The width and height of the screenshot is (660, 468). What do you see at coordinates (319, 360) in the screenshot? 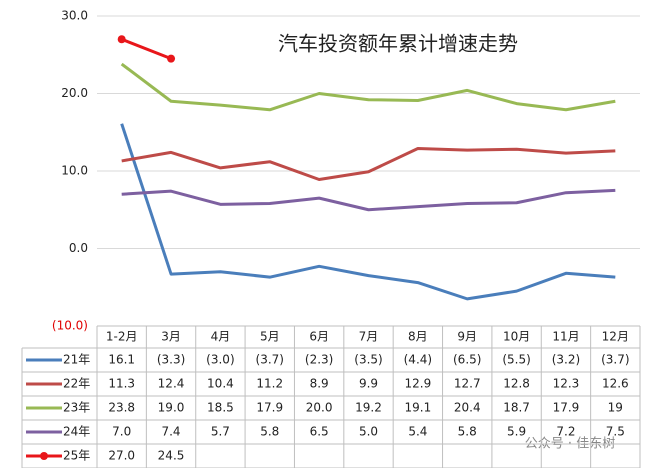
I see `table-cell: (2.3)` at bounding box center [319, 360].